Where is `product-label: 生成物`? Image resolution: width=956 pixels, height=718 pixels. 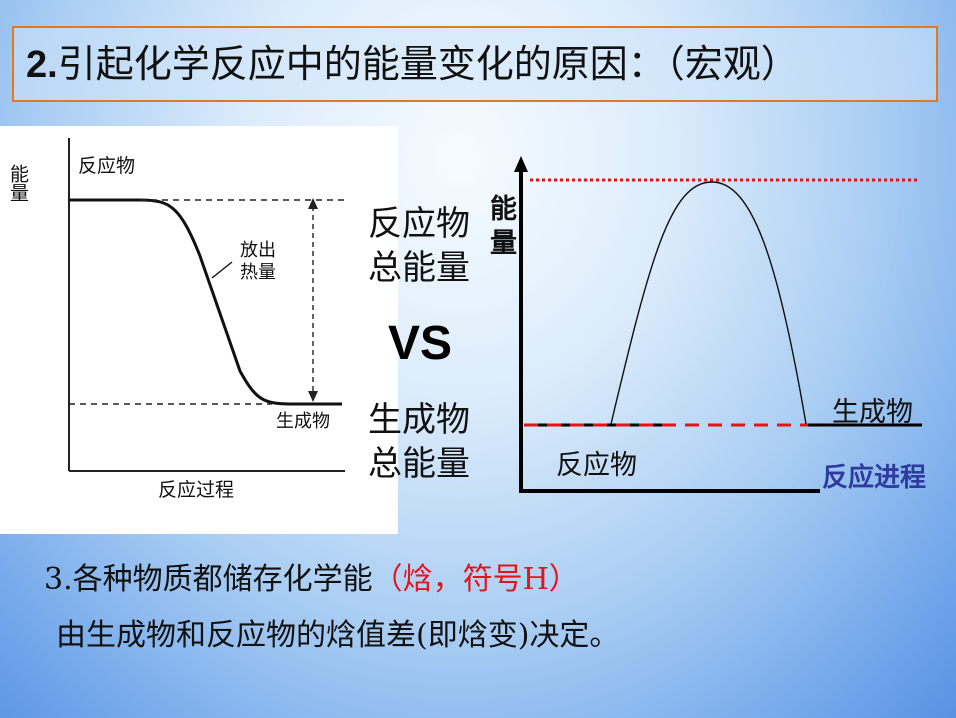
product-label: 生成物 is located at coordinates (303, 421).